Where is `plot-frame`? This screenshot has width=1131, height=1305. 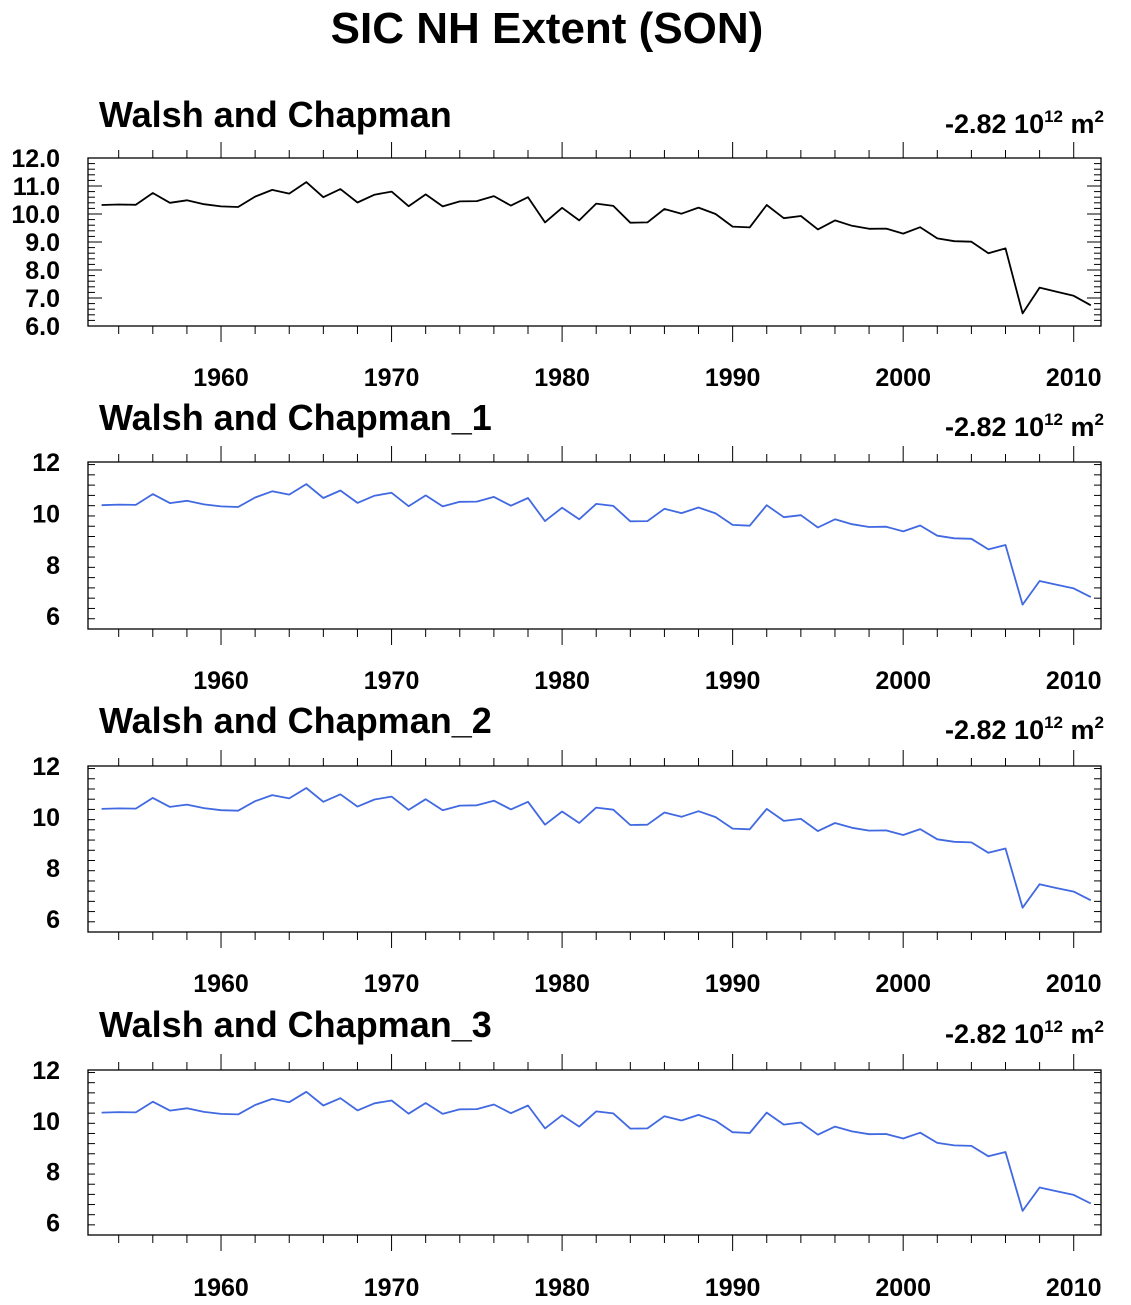
plot-frame is located at coordinates (594, 545).